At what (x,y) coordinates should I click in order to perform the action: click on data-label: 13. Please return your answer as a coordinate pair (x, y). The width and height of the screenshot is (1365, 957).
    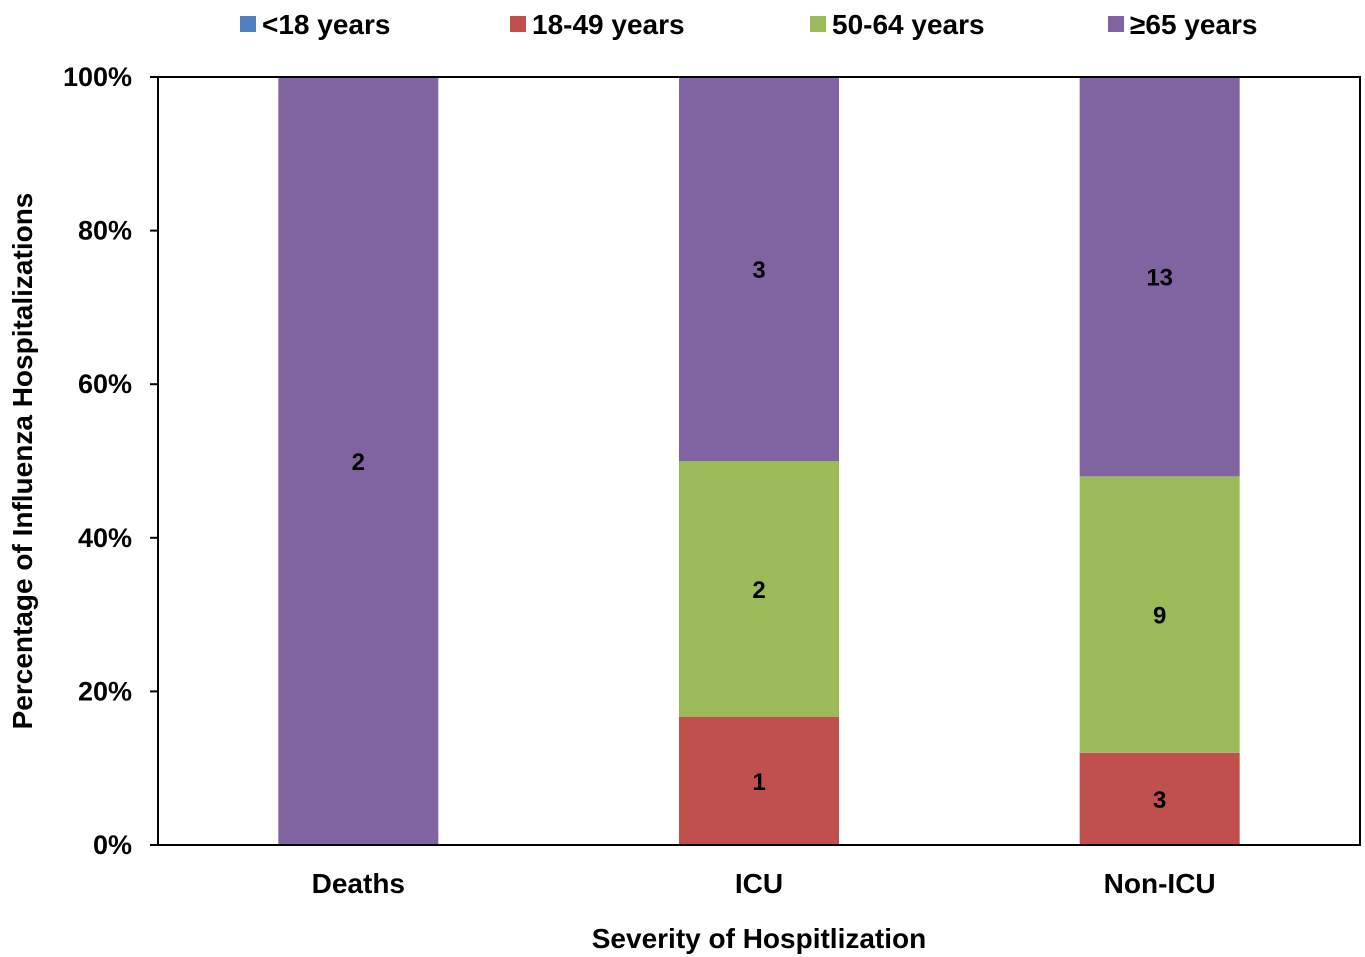
    Looking at the image, I should click on (1159, 278).